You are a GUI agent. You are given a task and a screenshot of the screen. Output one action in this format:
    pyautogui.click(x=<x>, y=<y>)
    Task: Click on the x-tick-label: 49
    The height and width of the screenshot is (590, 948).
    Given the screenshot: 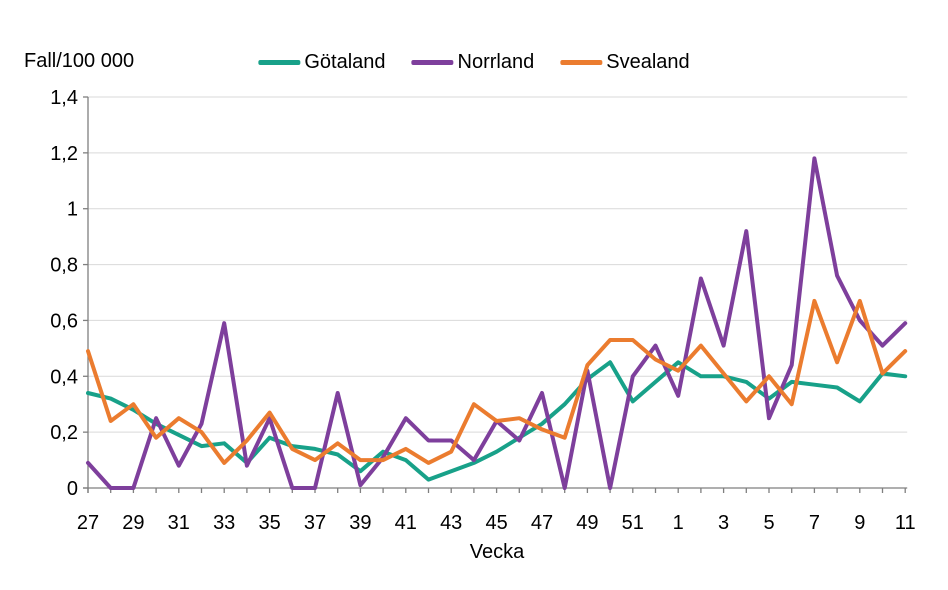 What is the action you would take?
    pyautogui.click(x=587, y=523)
    